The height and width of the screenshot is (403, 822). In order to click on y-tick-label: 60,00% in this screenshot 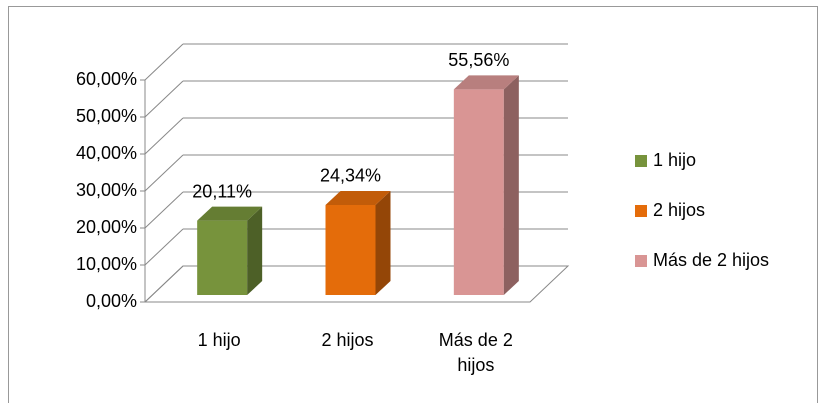, I will do `click(106, 79)`.